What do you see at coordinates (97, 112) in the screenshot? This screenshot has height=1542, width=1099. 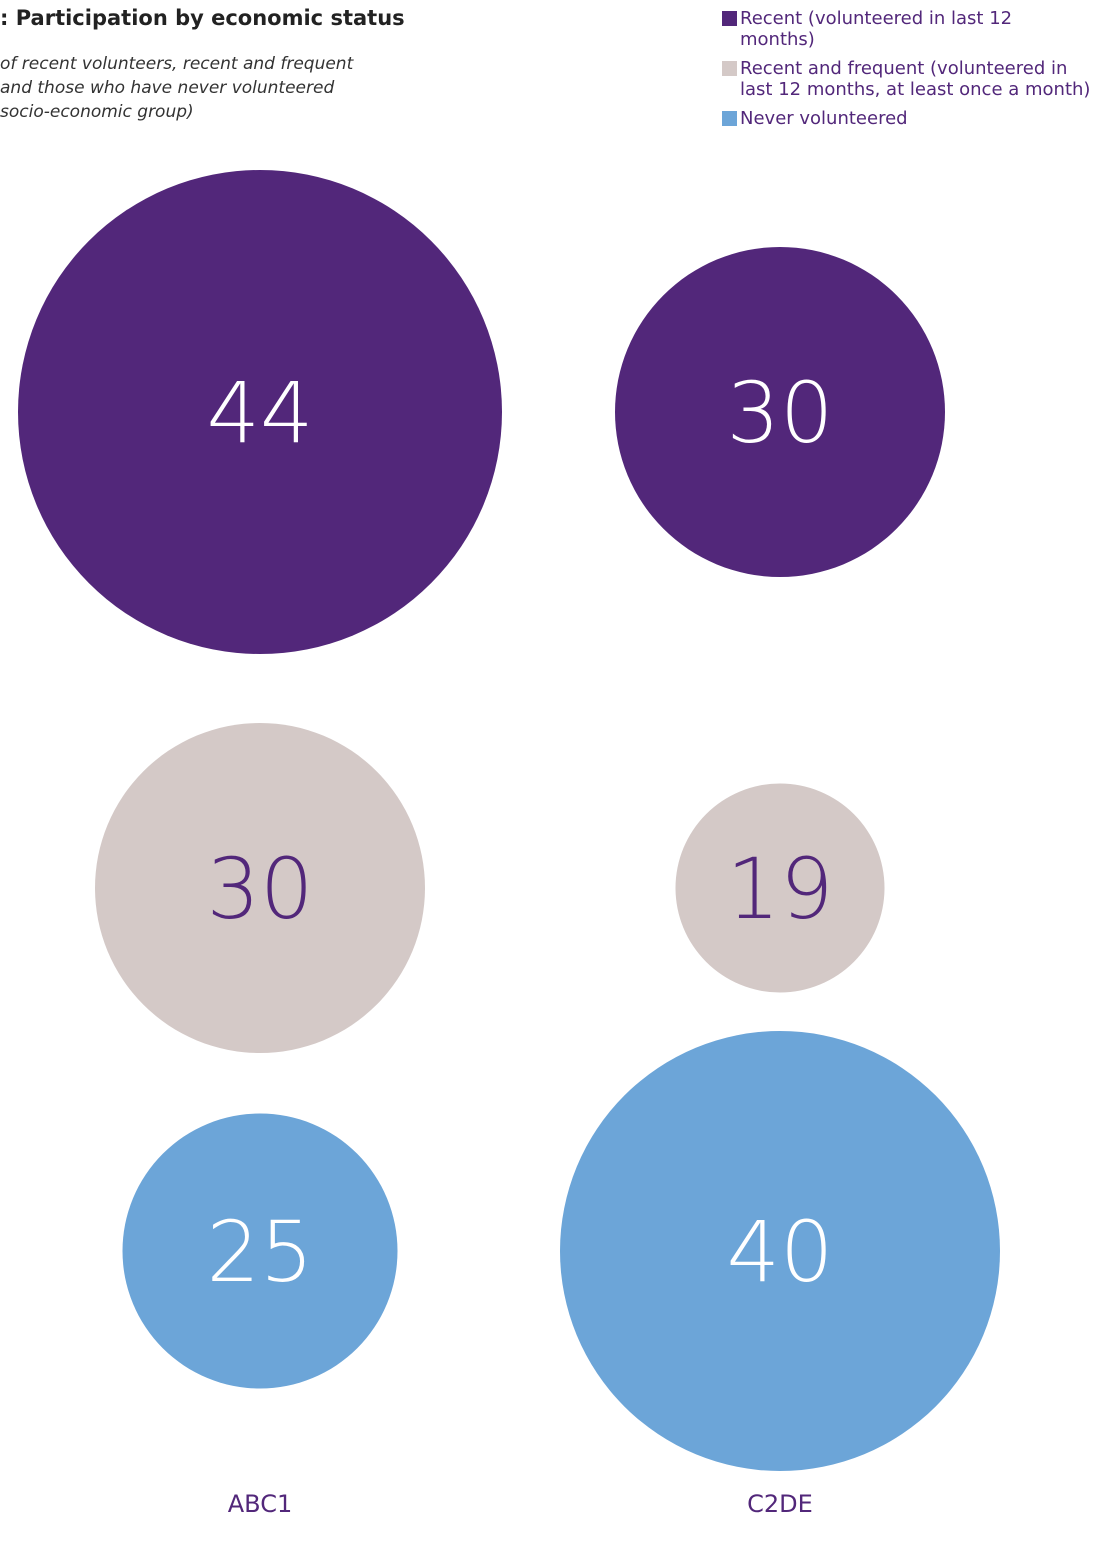 I see `subtitle-line: socio-economic group)` at bounding box center [97, 112].